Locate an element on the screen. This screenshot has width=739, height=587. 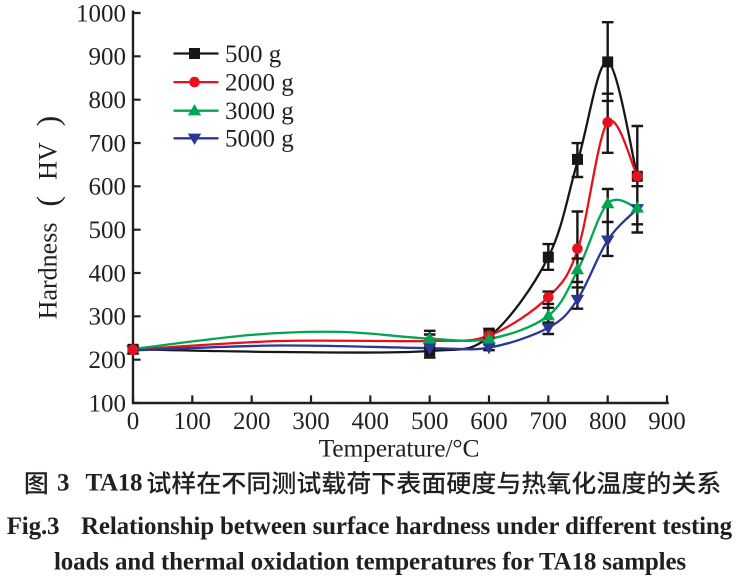
svg-text: Fig.3 is located at coordinates (33, 526).